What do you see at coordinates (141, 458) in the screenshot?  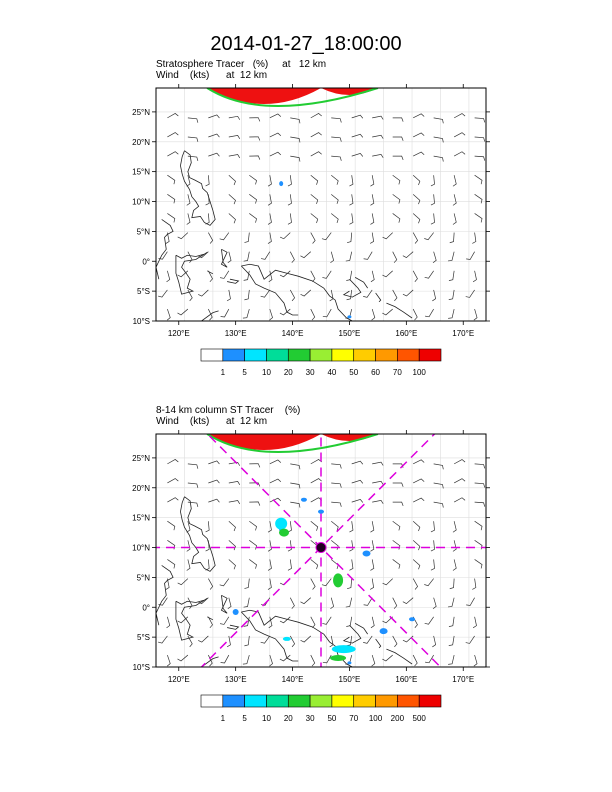 I see `lat-tick-label: 25°N` at bounding box center [141, 458].